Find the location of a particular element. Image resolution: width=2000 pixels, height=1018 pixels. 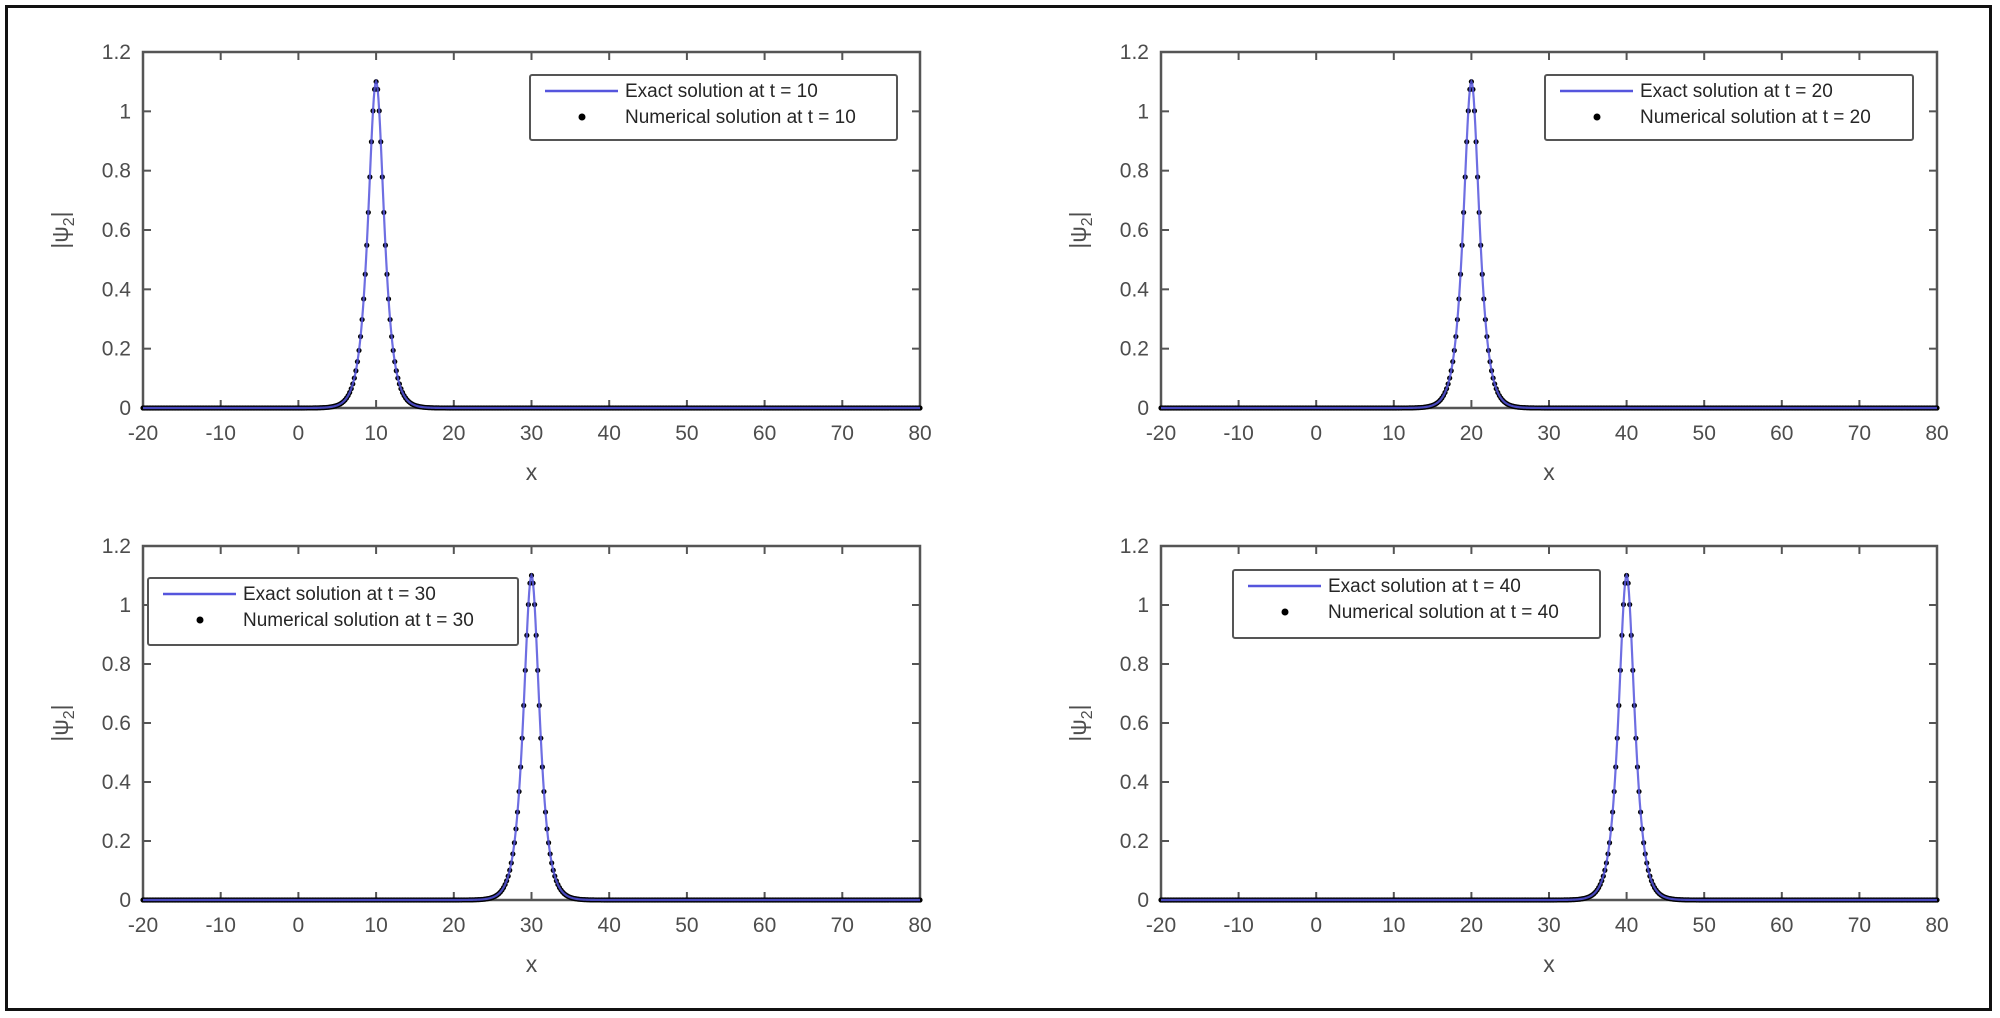

legend-entry-numerical: Numerical solution at t = 40 is located at coordinates (1443, 612).